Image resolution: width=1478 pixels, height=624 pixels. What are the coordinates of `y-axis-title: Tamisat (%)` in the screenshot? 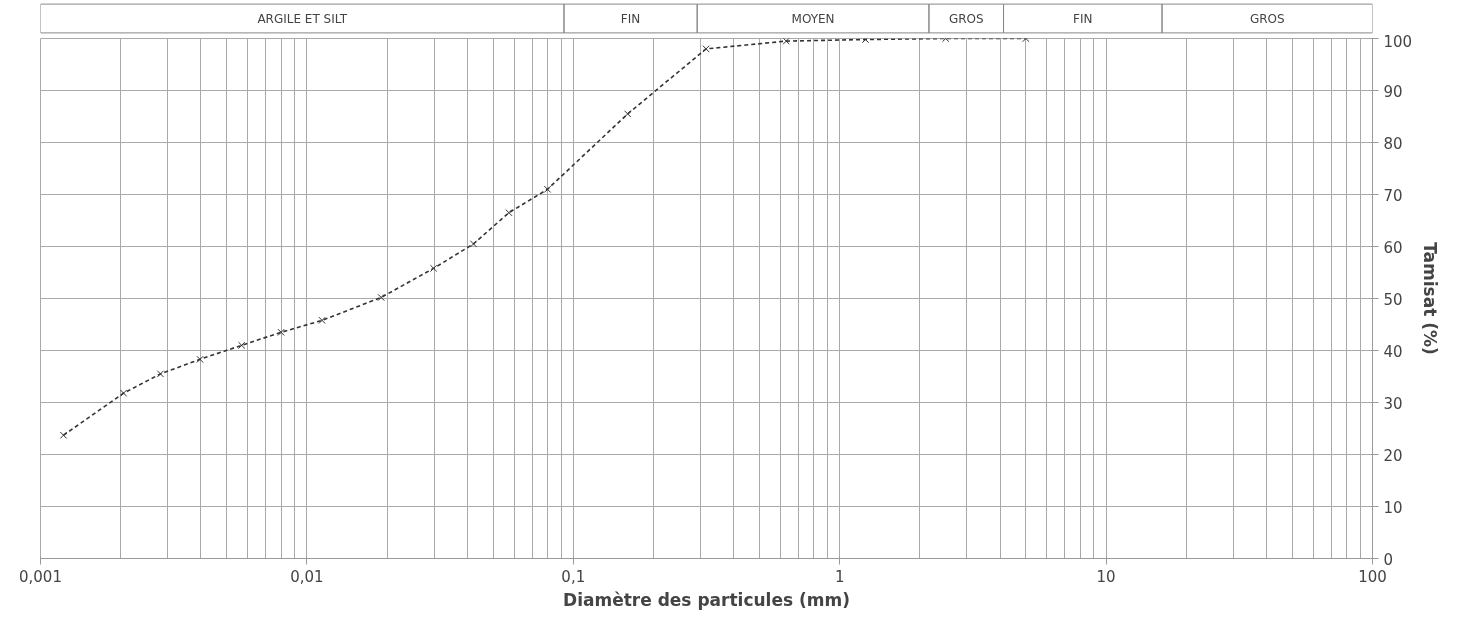 It's located at (1430, 298).